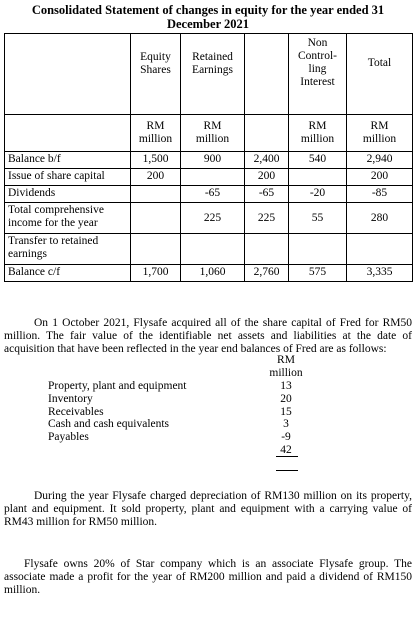 This screenshot has height=621, width=416. What do you see at coordinates (317, 218) in the screenshot?
I see `cell-nci: 55` at bounding box center [317, 218].